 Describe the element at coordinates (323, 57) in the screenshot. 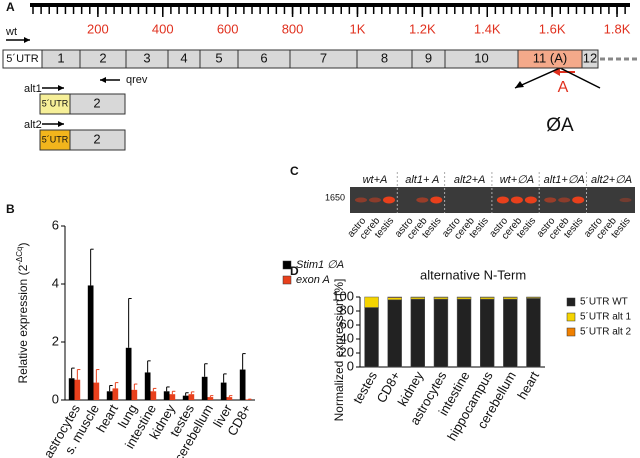

I see `exon-label: 7` at that location.